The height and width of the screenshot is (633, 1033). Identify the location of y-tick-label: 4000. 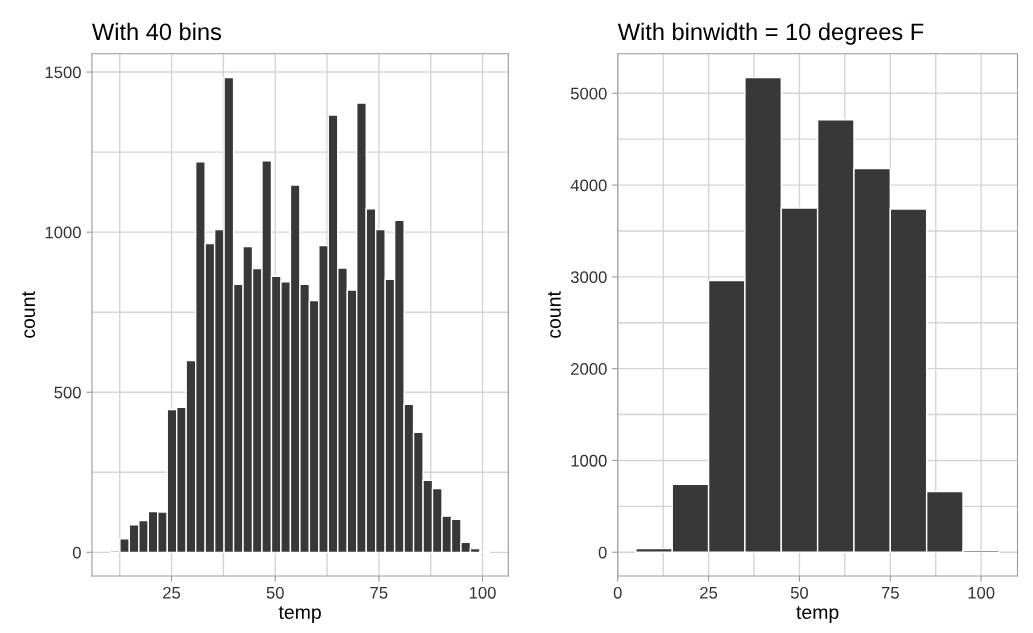
(588, 185).